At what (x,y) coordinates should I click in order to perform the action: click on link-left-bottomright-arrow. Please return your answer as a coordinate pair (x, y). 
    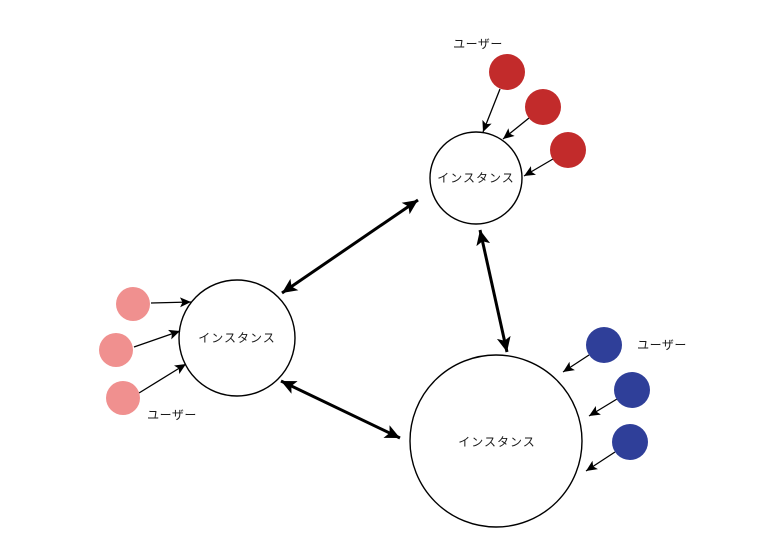
    Looking at the image, I should click on (340, 409).